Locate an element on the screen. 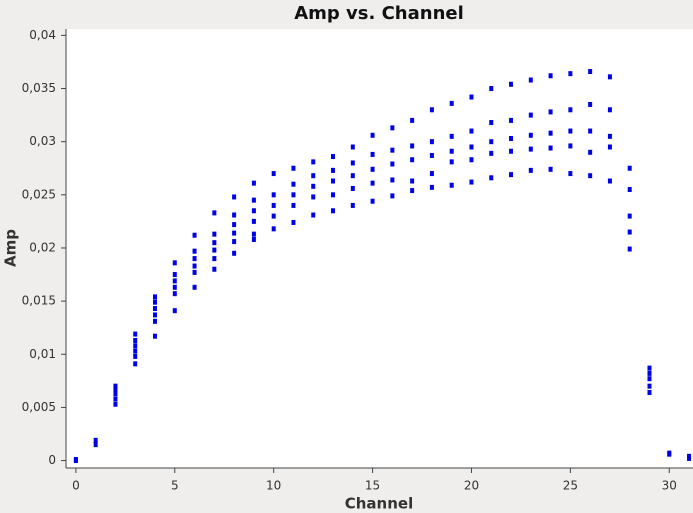  x-tick-label: 25 is located at coordinates (570, 486).